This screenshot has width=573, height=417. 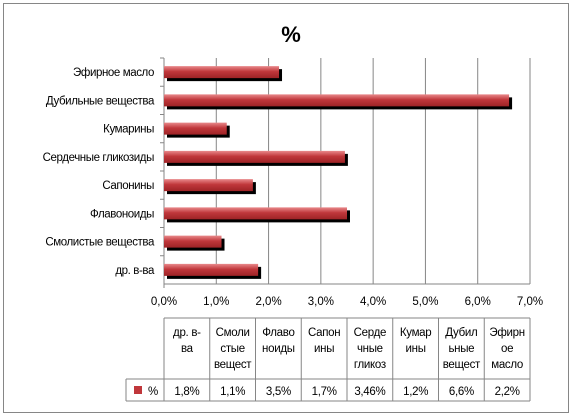 What do you see at coordinates (530, 302) in the screenshot?
I see `x-tick-label: 7,0%` at bounding box center [530, 302].